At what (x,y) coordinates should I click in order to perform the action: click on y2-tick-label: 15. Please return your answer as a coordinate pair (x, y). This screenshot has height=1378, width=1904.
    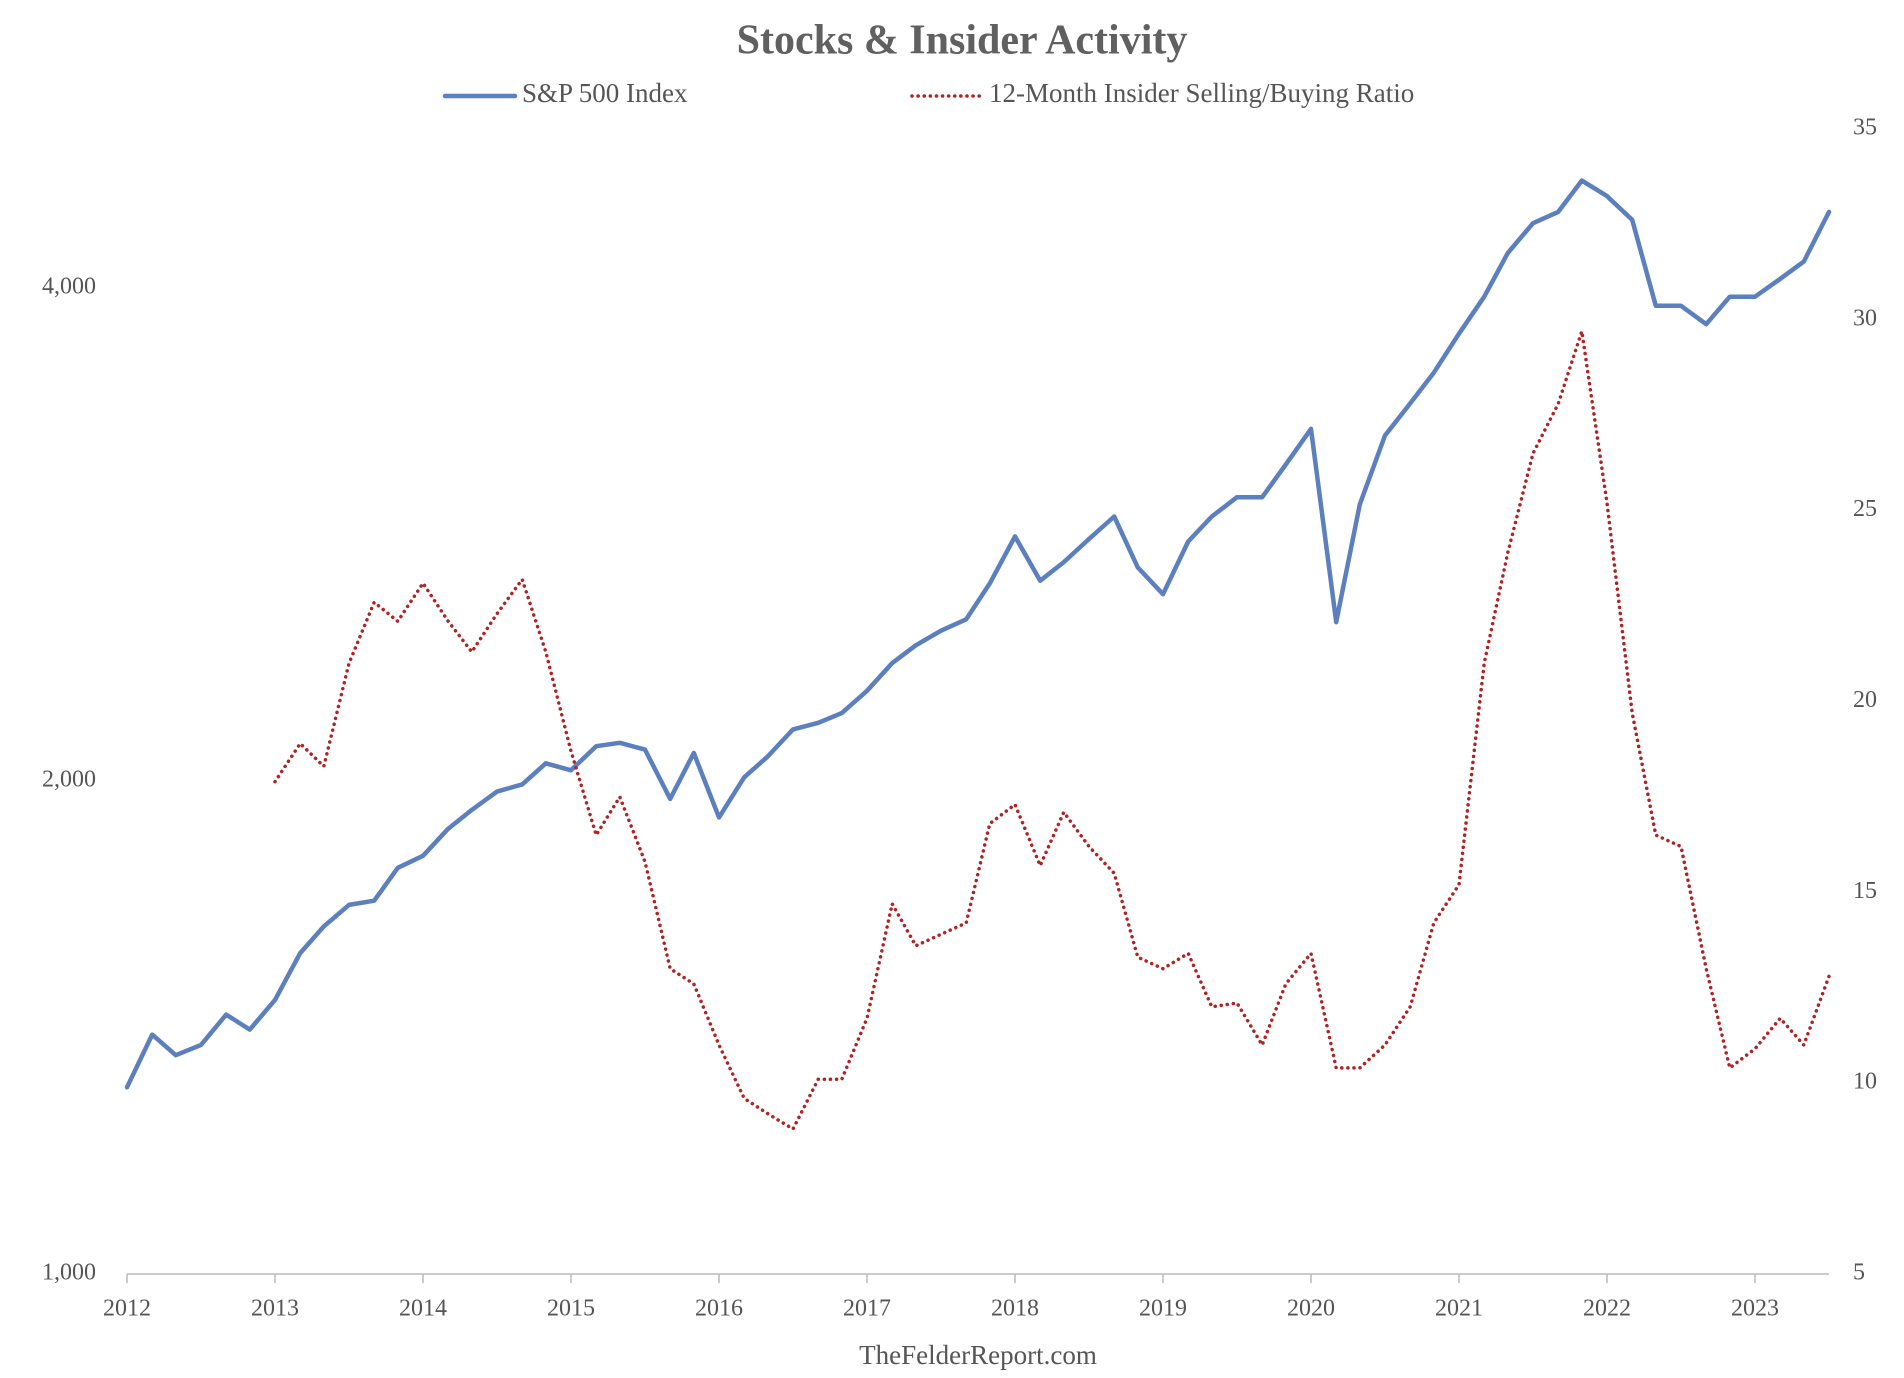
    Looking at the image, I should click on (1865, 891).